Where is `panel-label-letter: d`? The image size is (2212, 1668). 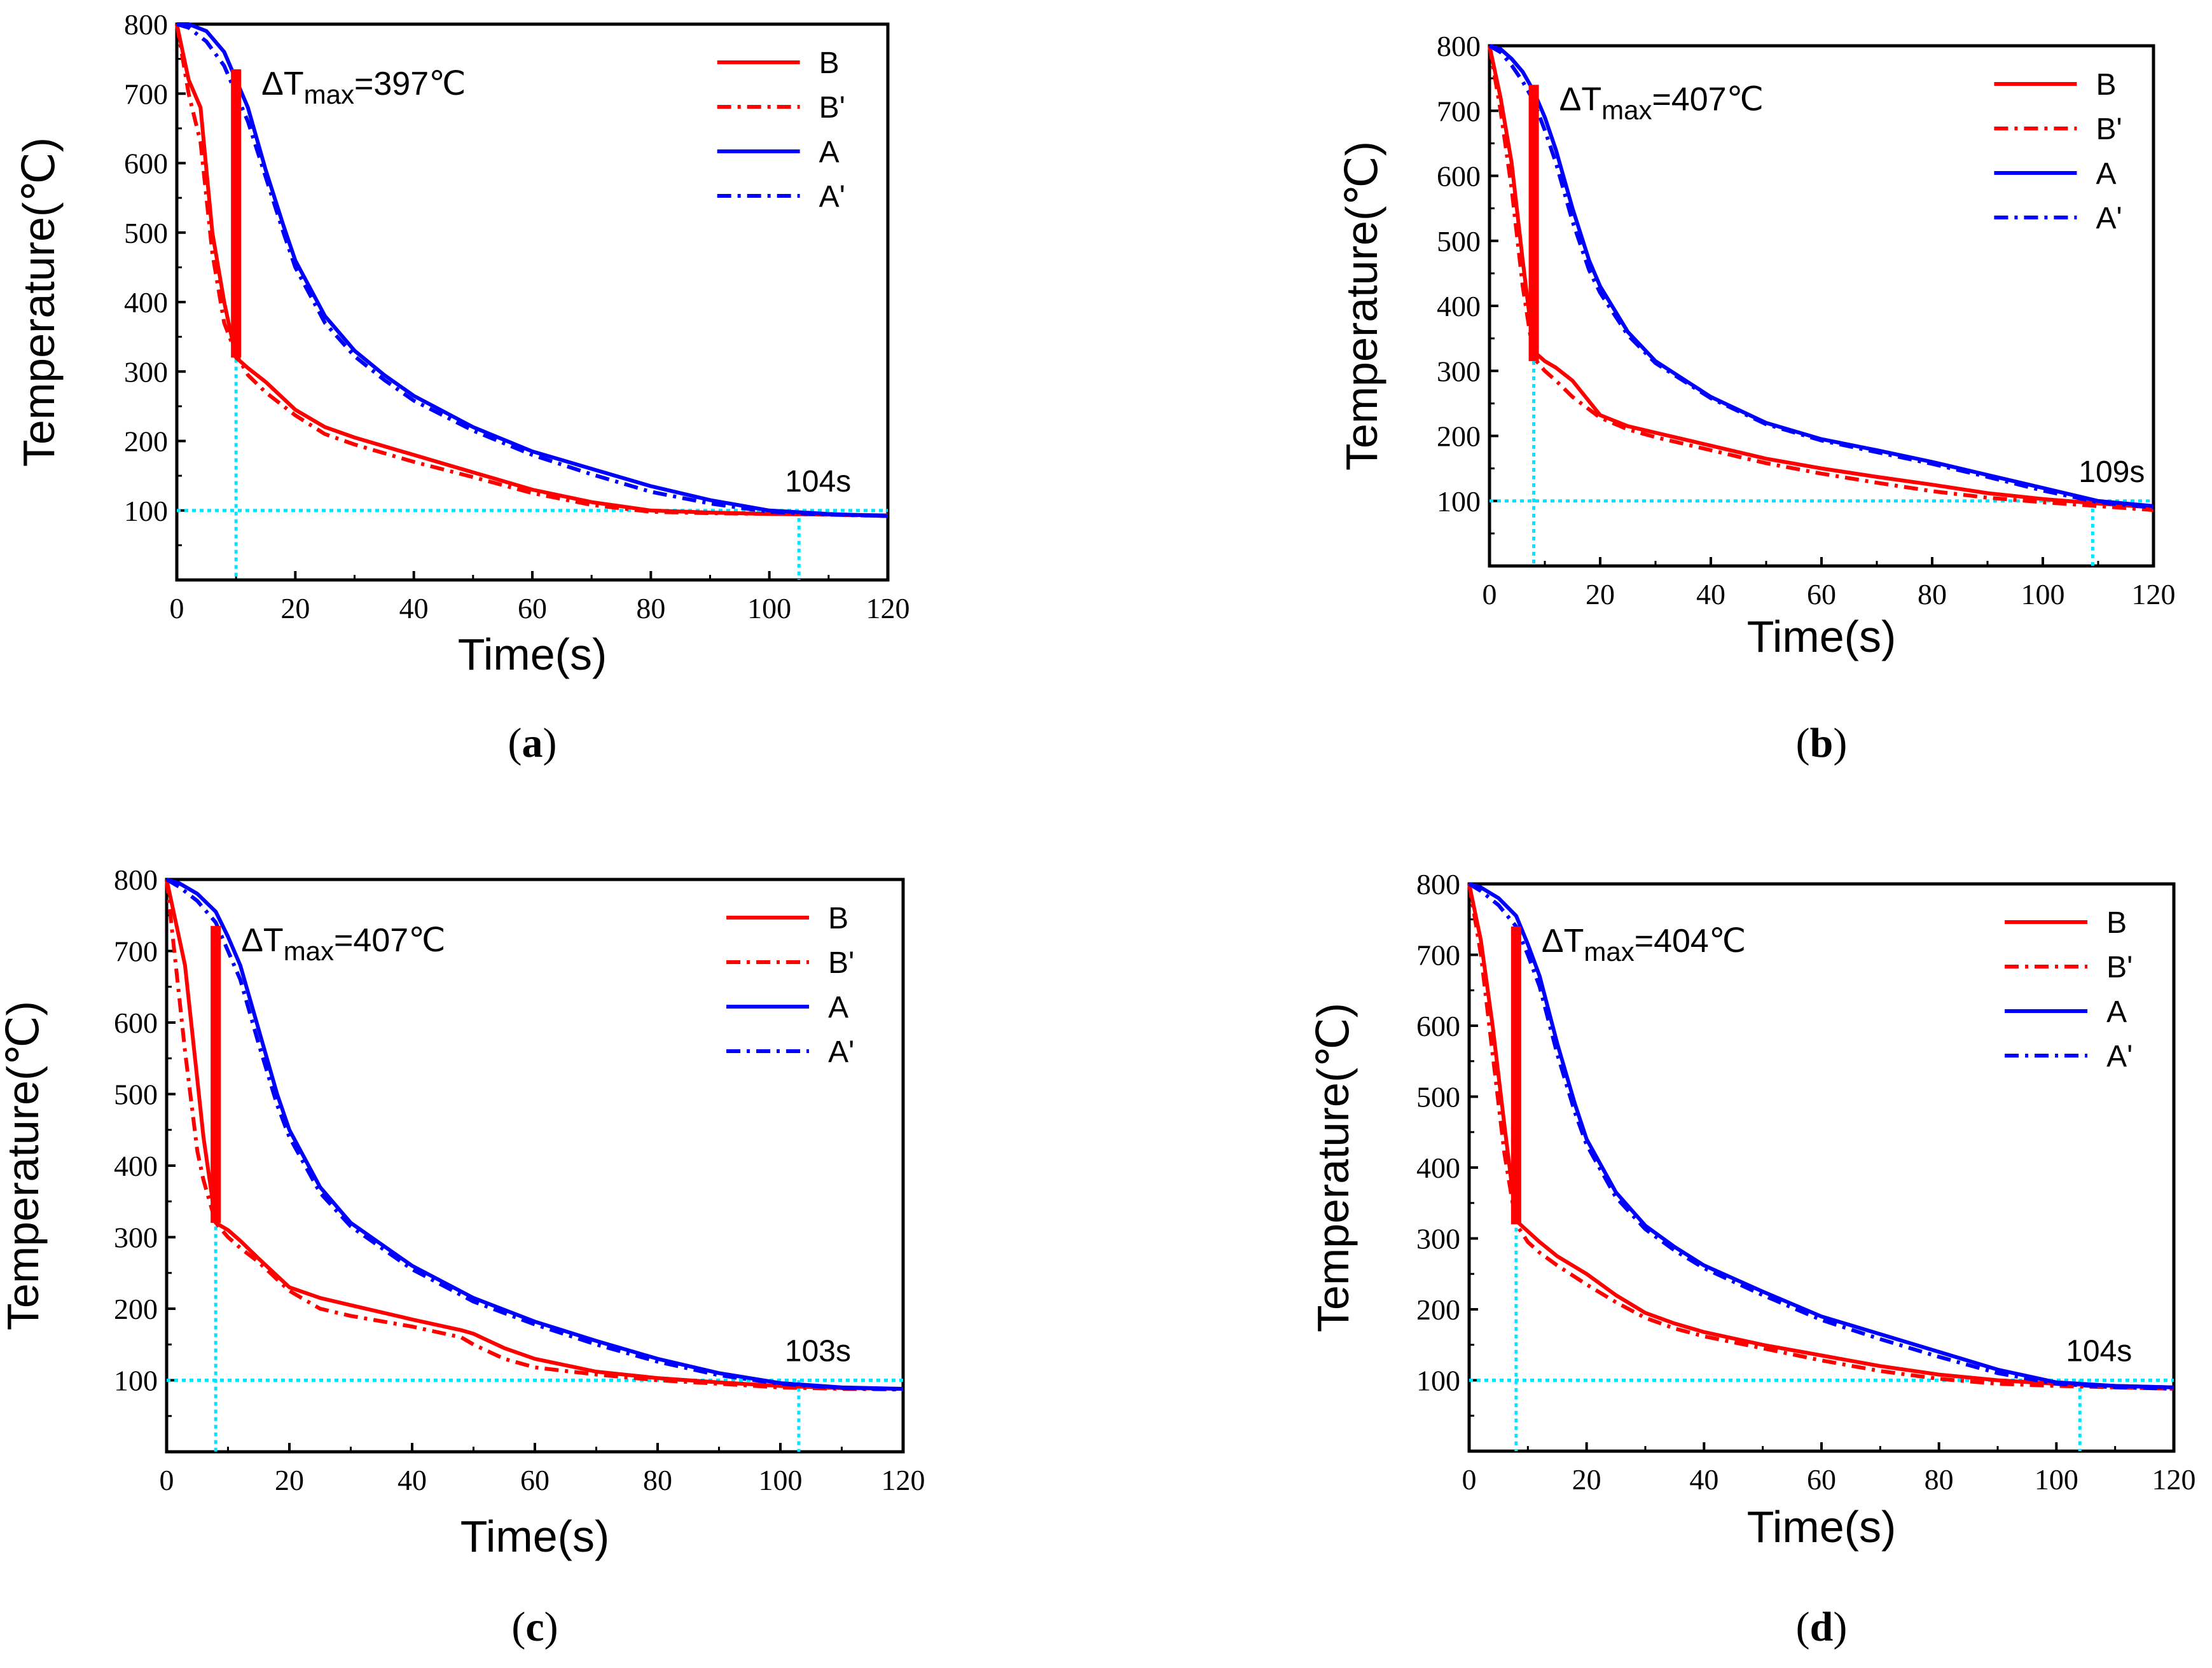
panel-label-letter: d is located at coordinates (1822, 1627).